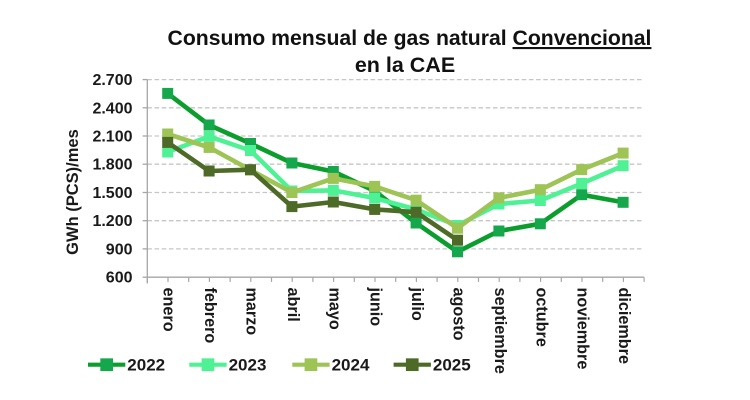 This screenshot has height=400, width=750. Describe the element at coordinates (334, 309) in the screenshot. I see `svg-text: mayo` at that location.